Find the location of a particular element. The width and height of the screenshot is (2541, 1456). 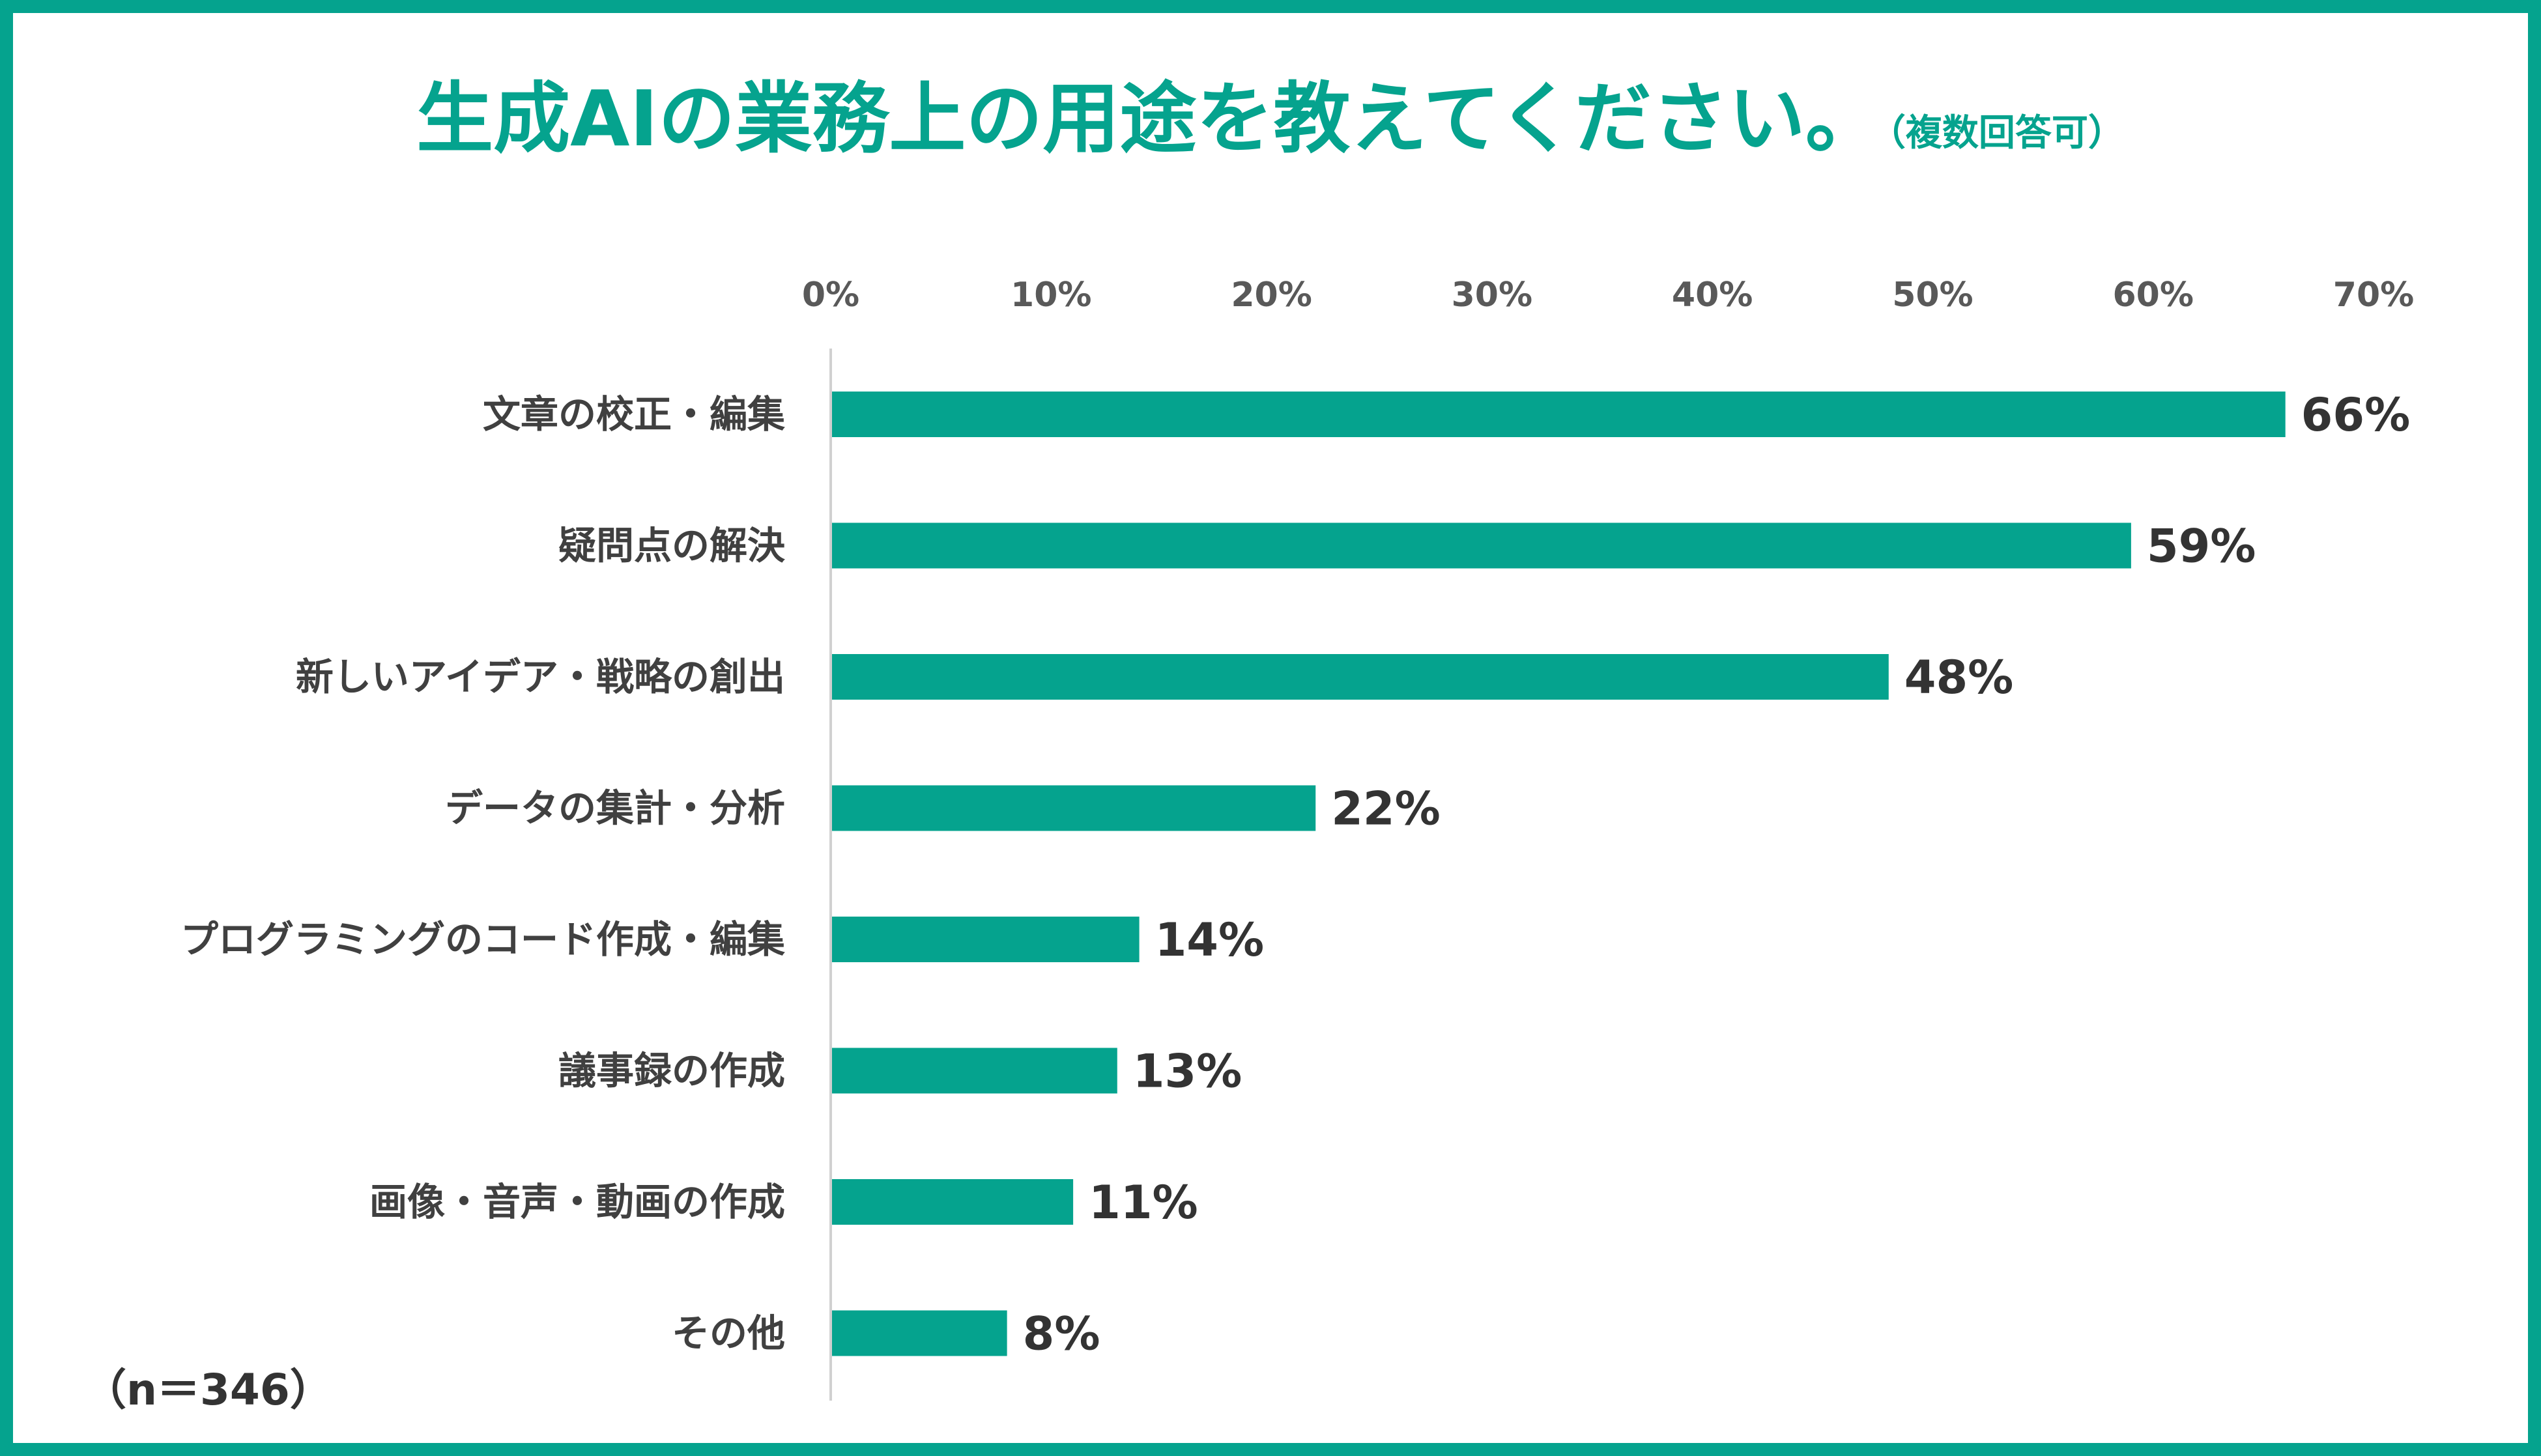

value-label: 14% is located at coordinates (1210, 940).